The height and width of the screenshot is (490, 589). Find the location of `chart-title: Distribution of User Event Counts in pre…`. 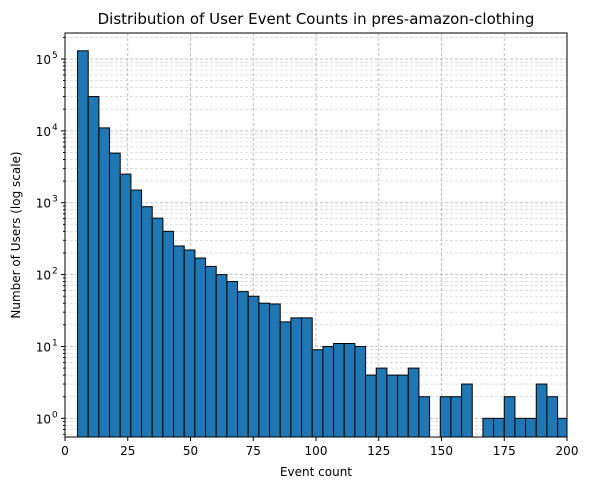

chart-title: Distribution of User Event Counts in pre… is located at coordinates (316, 19).